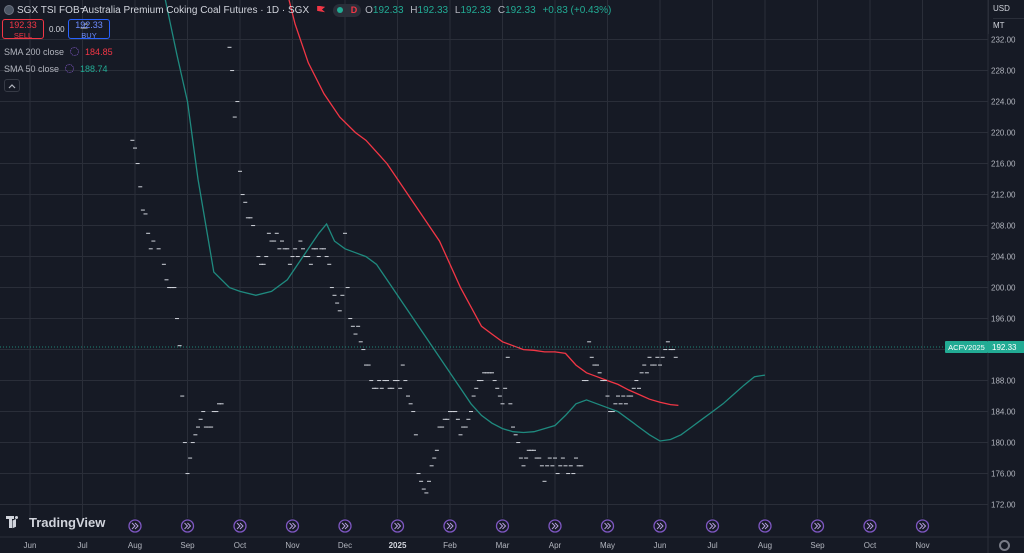  Describe the element at coordinates (555, 545) in the screenshot. I see `time-tick-label: Apr` at that location.